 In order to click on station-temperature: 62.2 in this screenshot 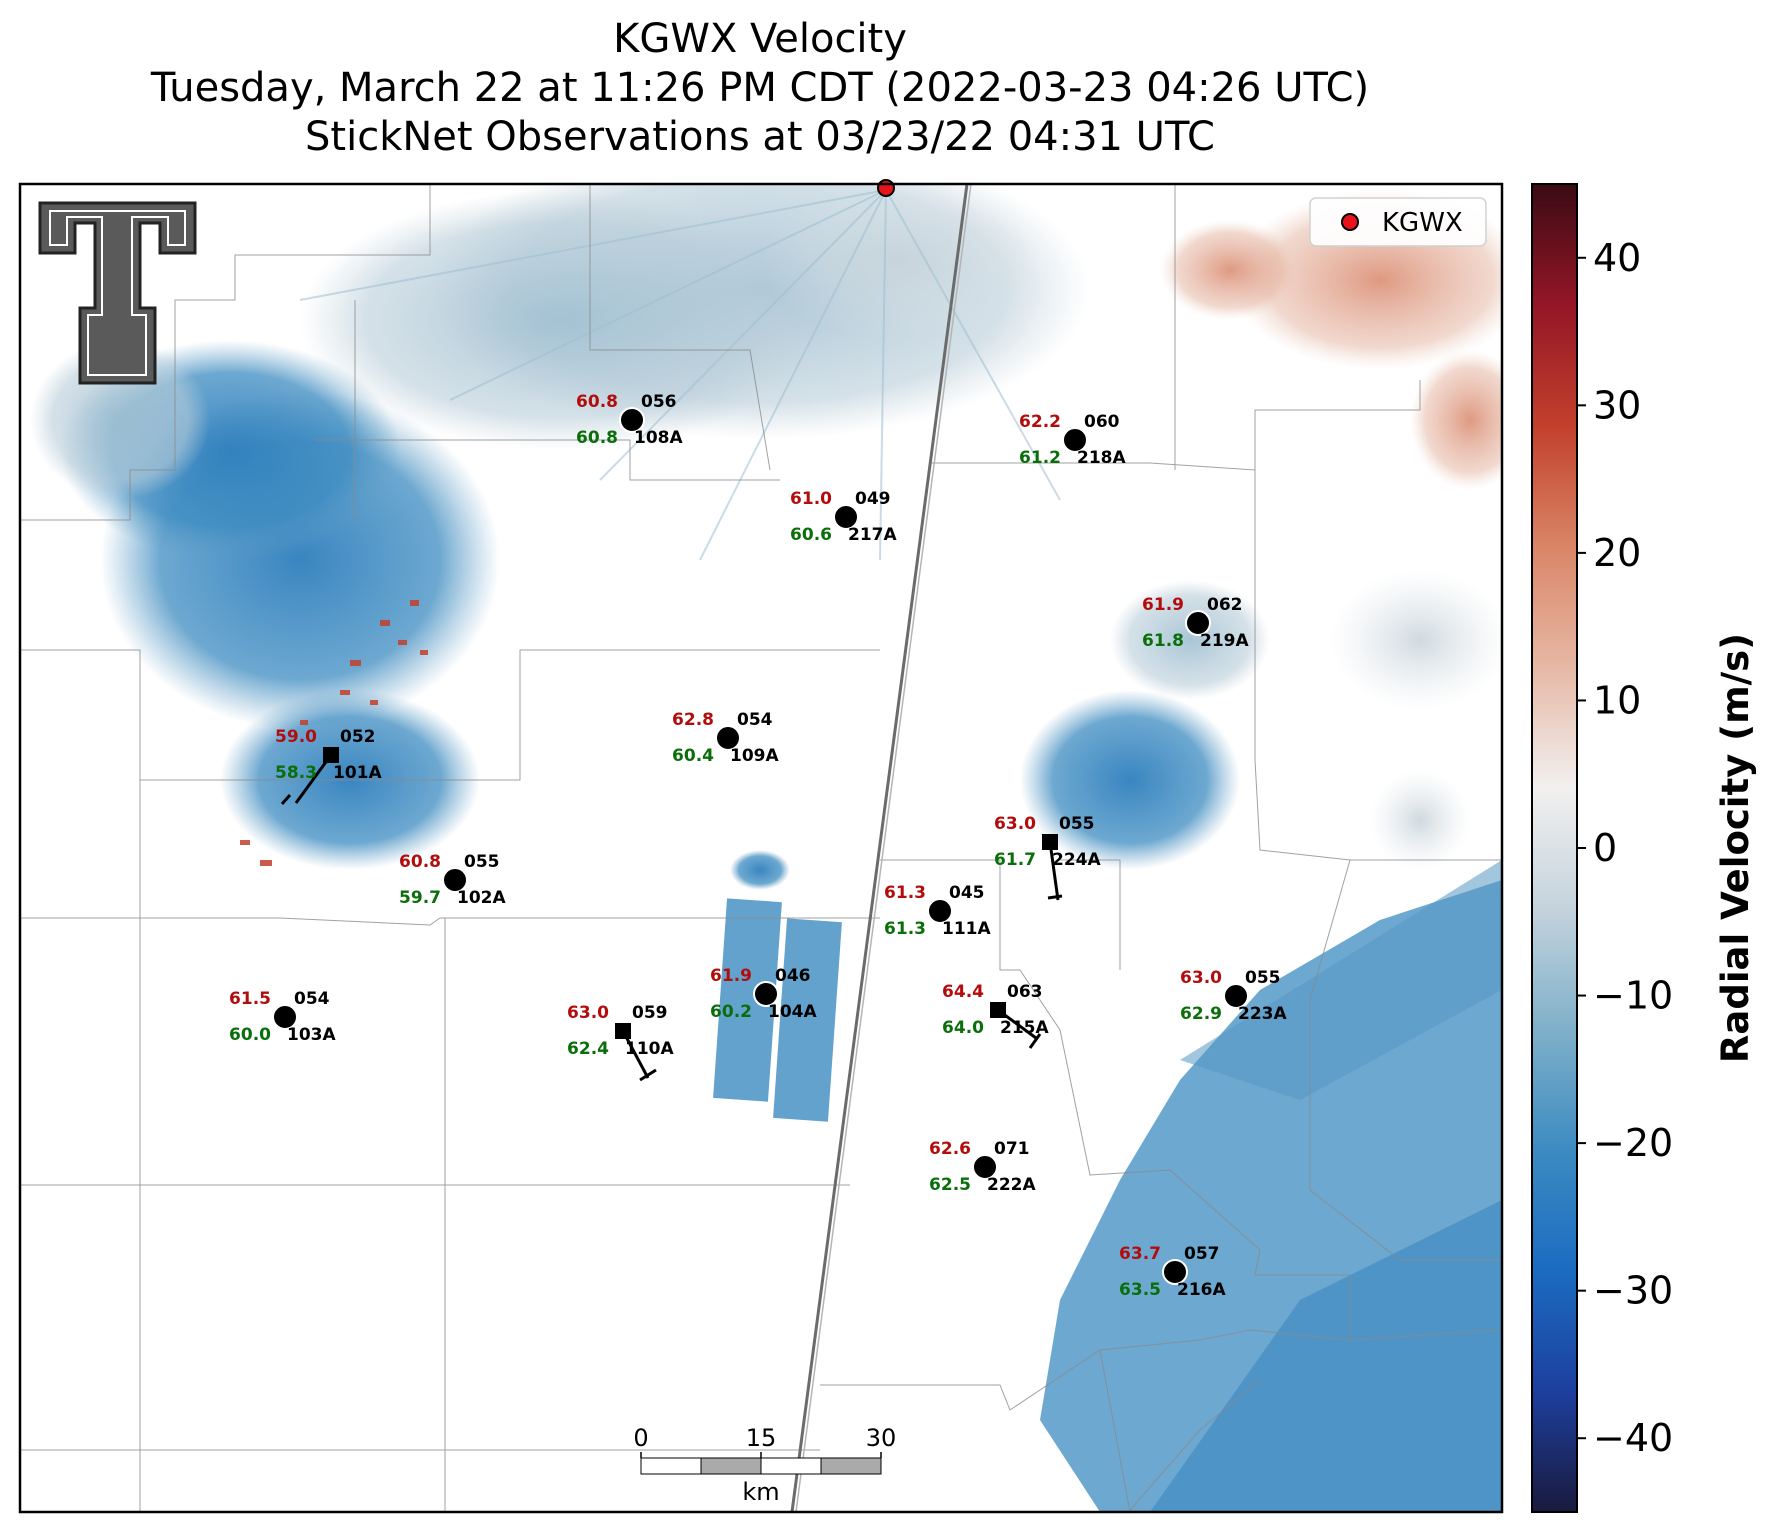, I will do `click(1040, 422)`.